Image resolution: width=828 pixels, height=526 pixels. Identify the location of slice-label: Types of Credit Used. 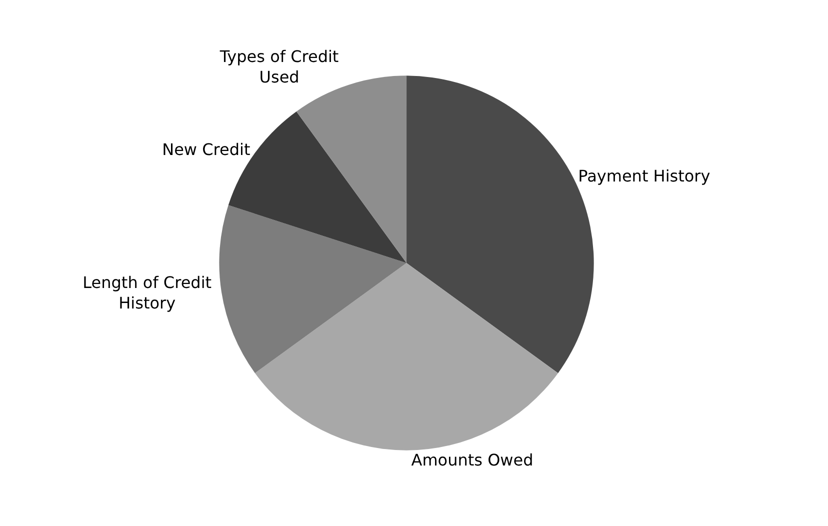
(278, 66).